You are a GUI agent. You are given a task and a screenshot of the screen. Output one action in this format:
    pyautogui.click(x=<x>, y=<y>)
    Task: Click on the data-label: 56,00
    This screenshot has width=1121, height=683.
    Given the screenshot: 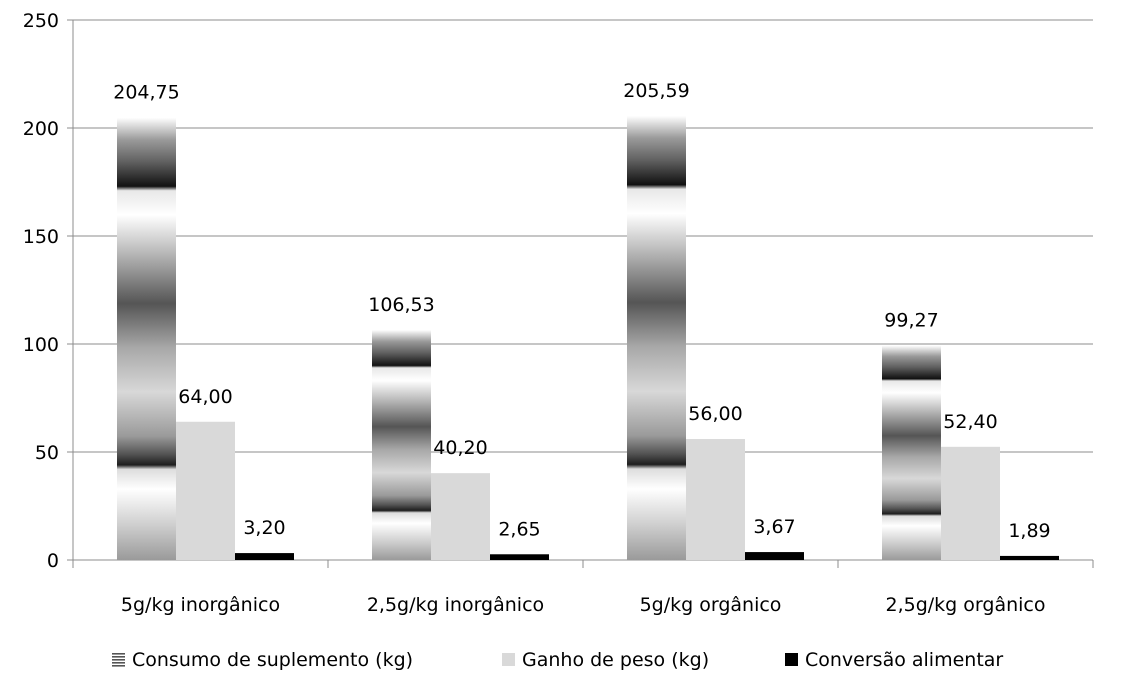 What is the action you would take?
    pyautogui.click(x=715, y=414)
    